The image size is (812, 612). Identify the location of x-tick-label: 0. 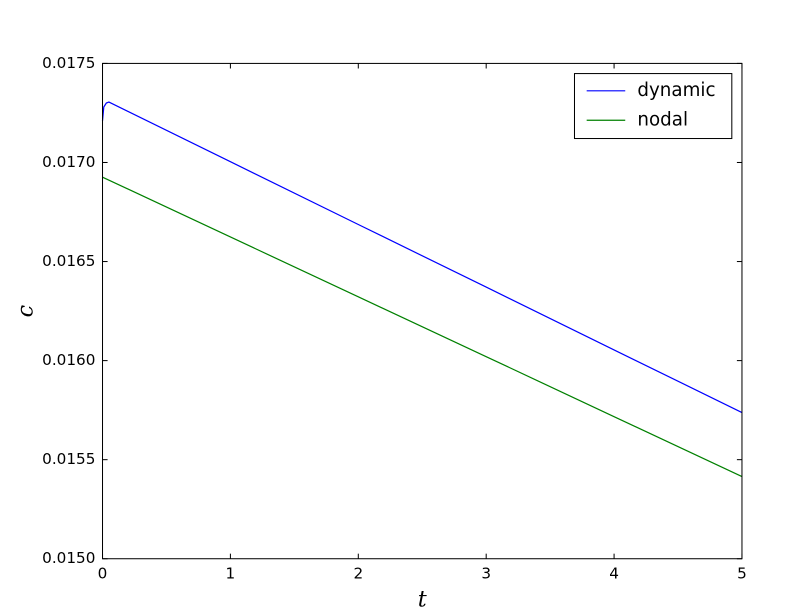
(103, 573).